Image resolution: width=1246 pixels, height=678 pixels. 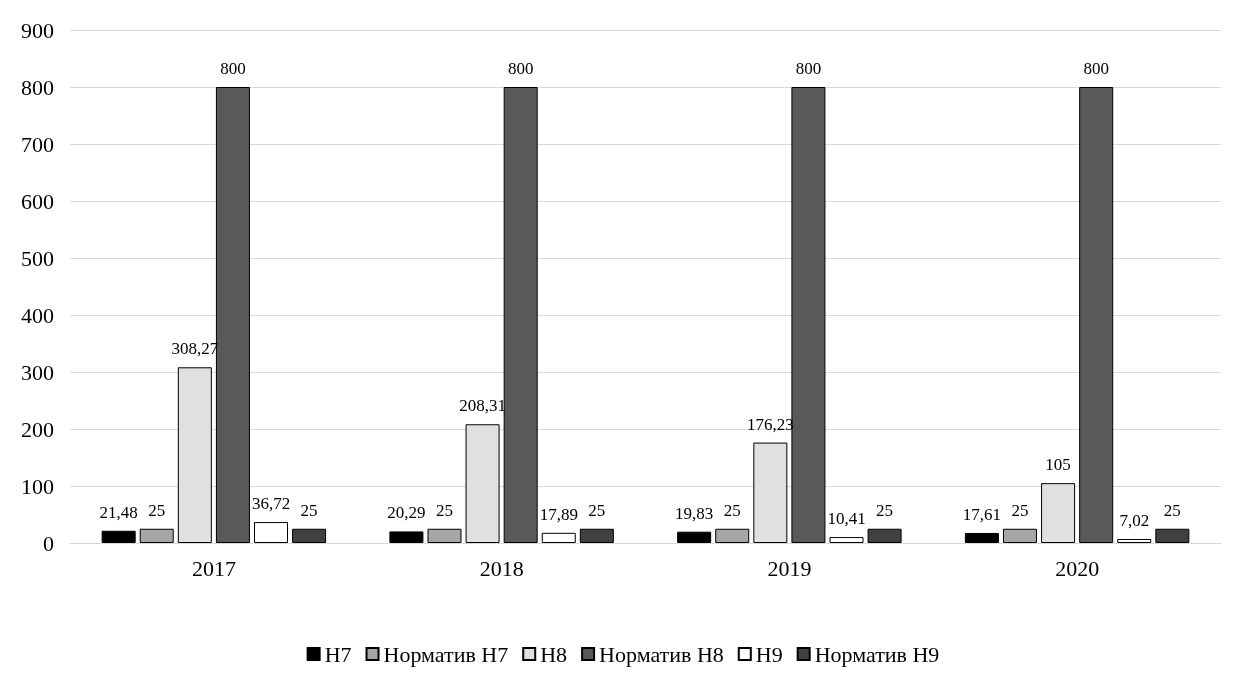 I want to click on legend-label: Норматив Н9, so click(x=877, y=654).